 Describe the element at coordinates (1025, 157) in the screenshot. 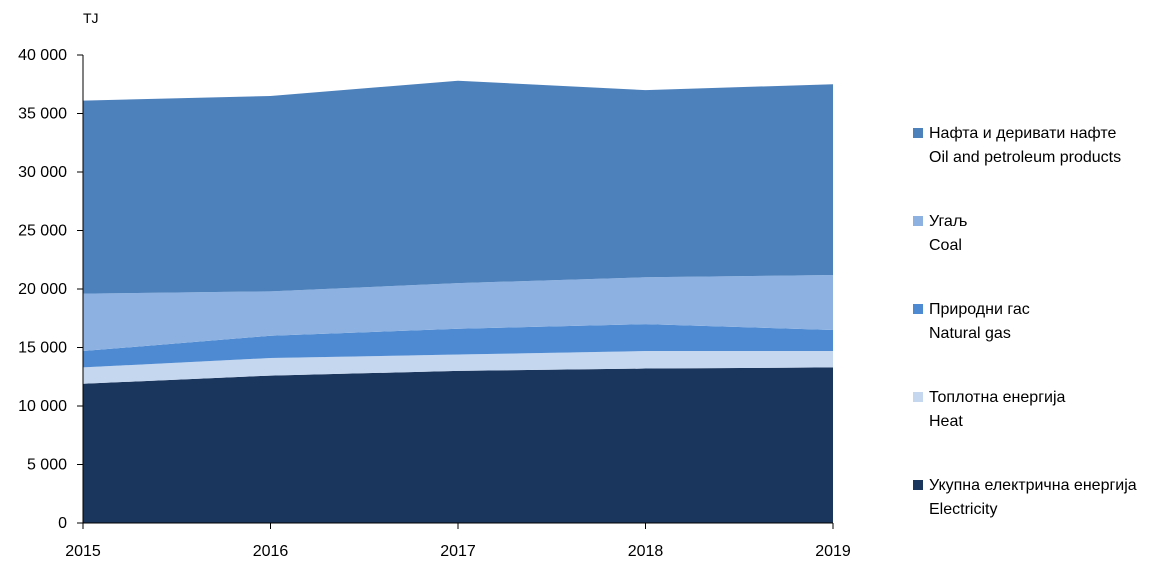

I see `legend-label-en: Oil and petroleum products` at that location.